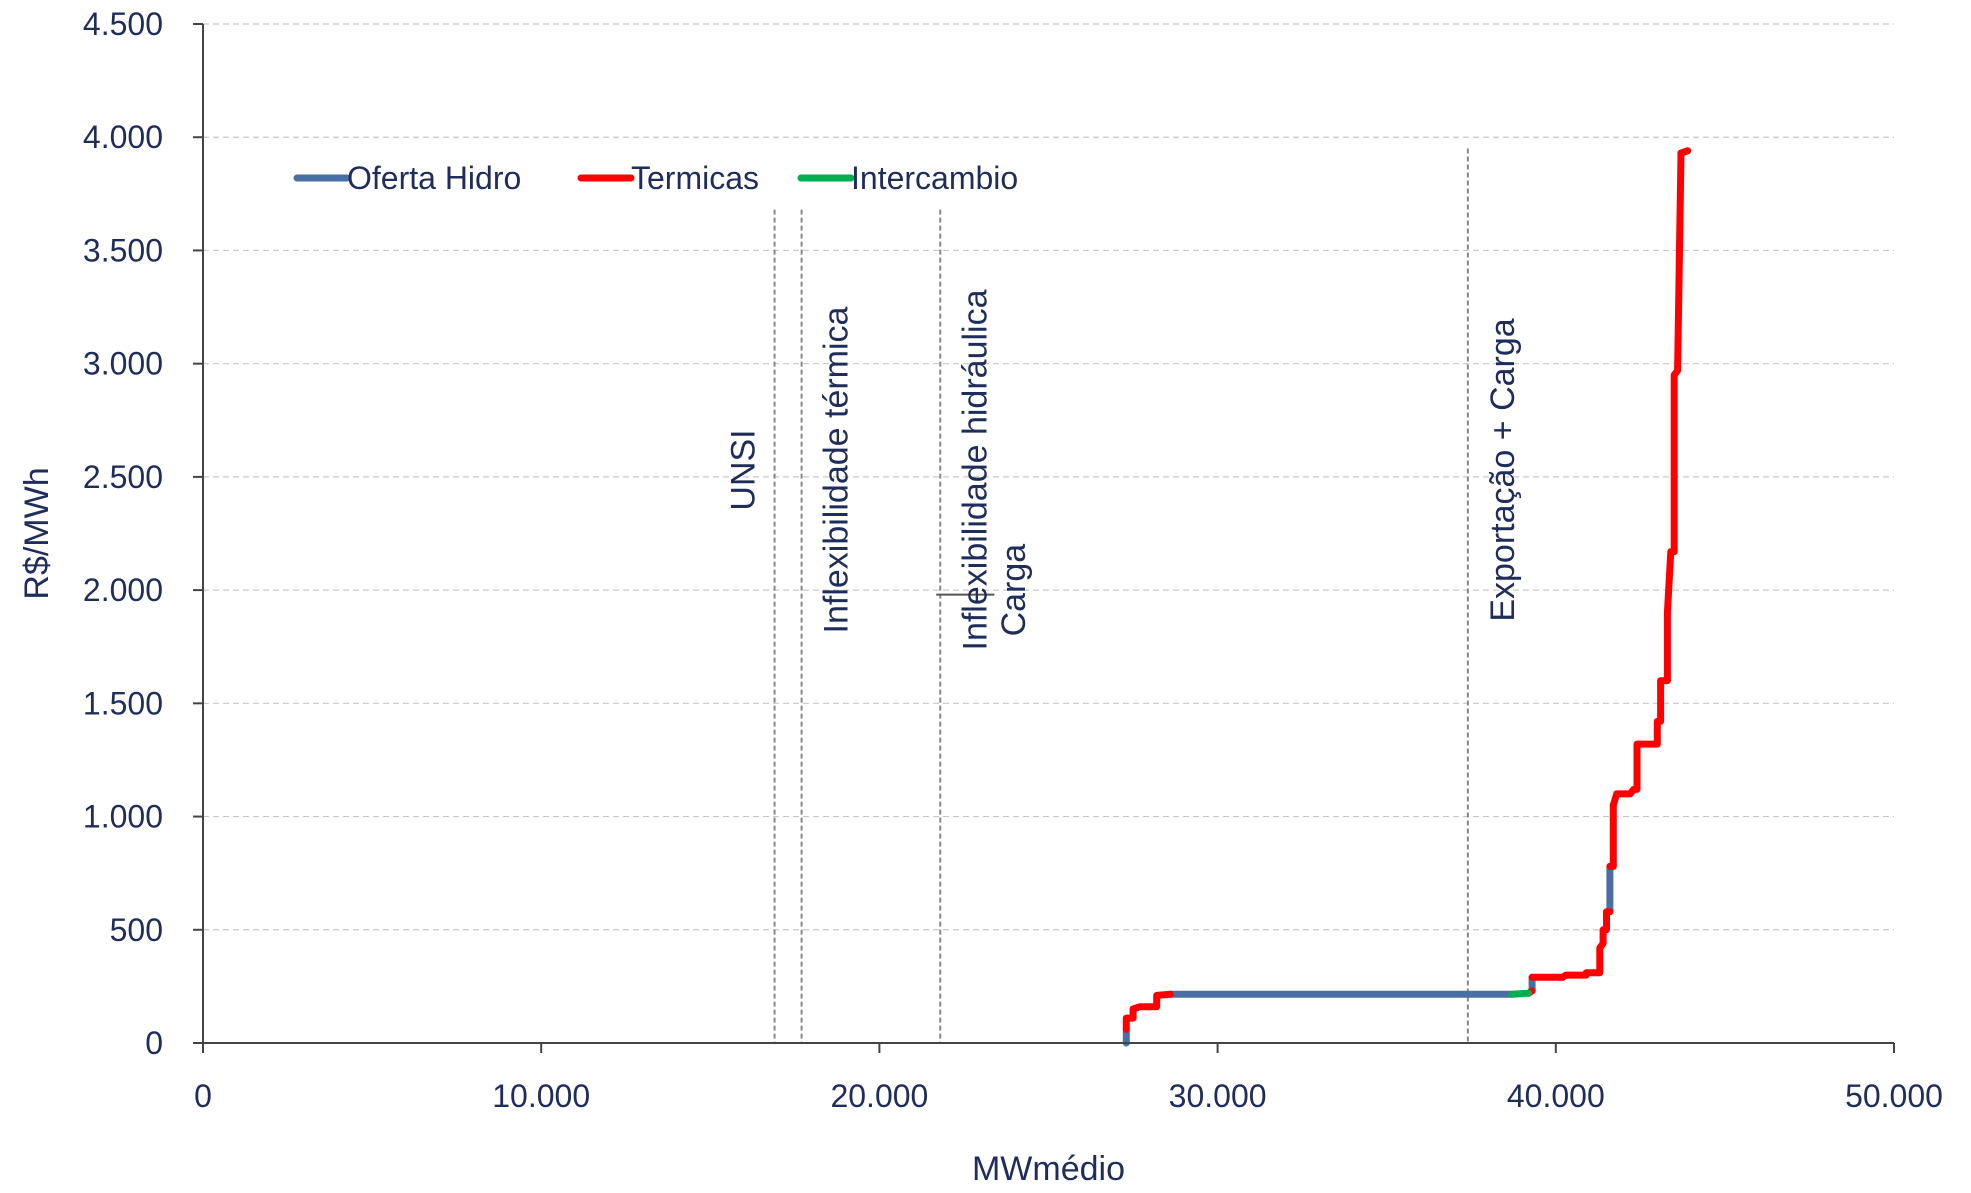  Describe the element at coordinates (123, 364) in the screenshot. I see `y-tick-label: 3.000` at that location.